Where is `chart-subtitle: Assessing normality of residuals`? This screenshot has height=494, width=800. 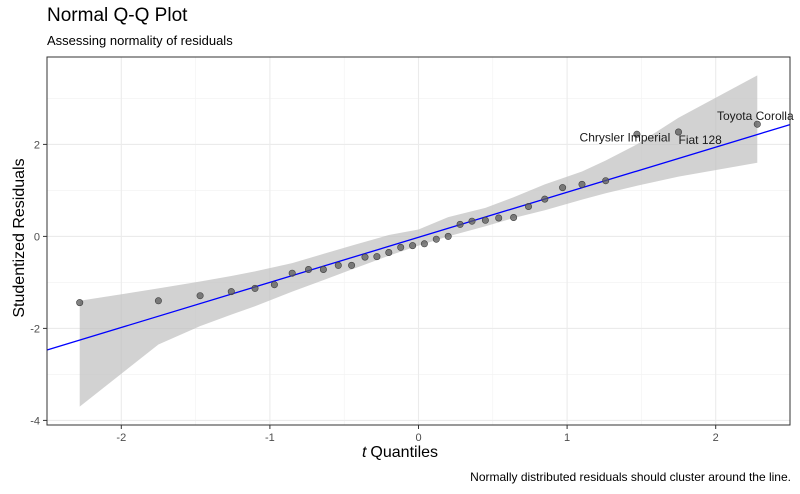
chart-subtitle: Assessing normality of residuals is located at coordinates (140, 40).